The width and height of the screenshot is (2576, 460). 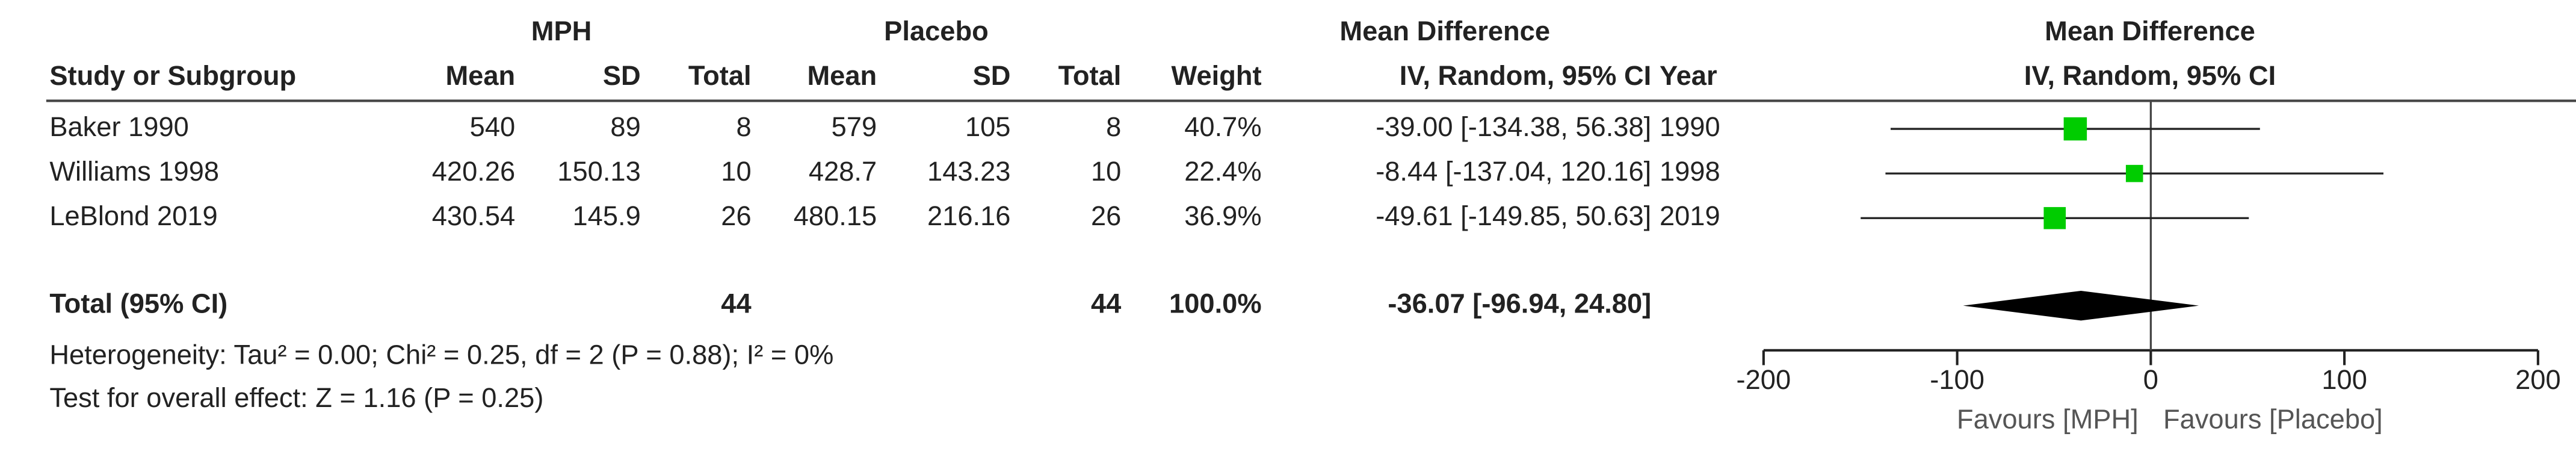 I want to click on group-header: MPH, so click(x=561, y=31).